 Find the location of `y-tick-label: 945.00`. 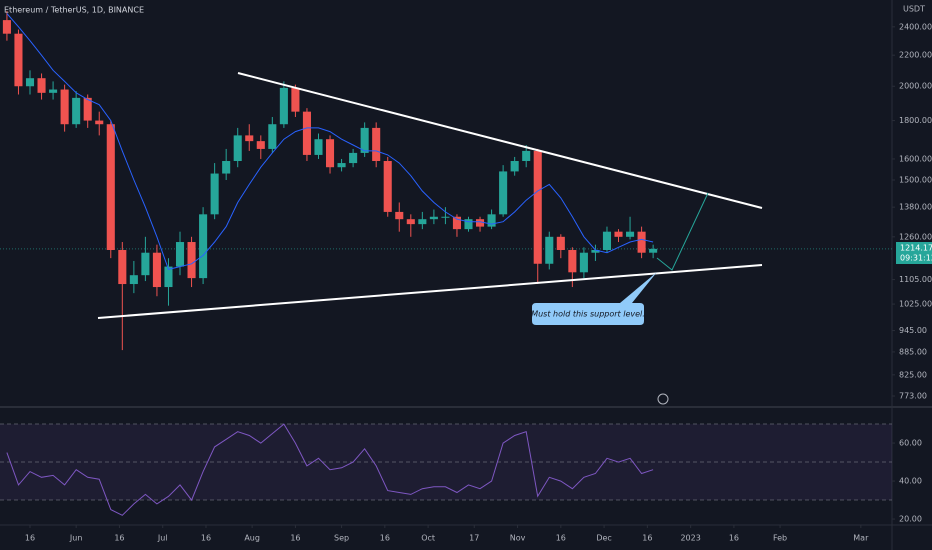

y-tick-label: 945.00 is located at coordinates (913, 330).